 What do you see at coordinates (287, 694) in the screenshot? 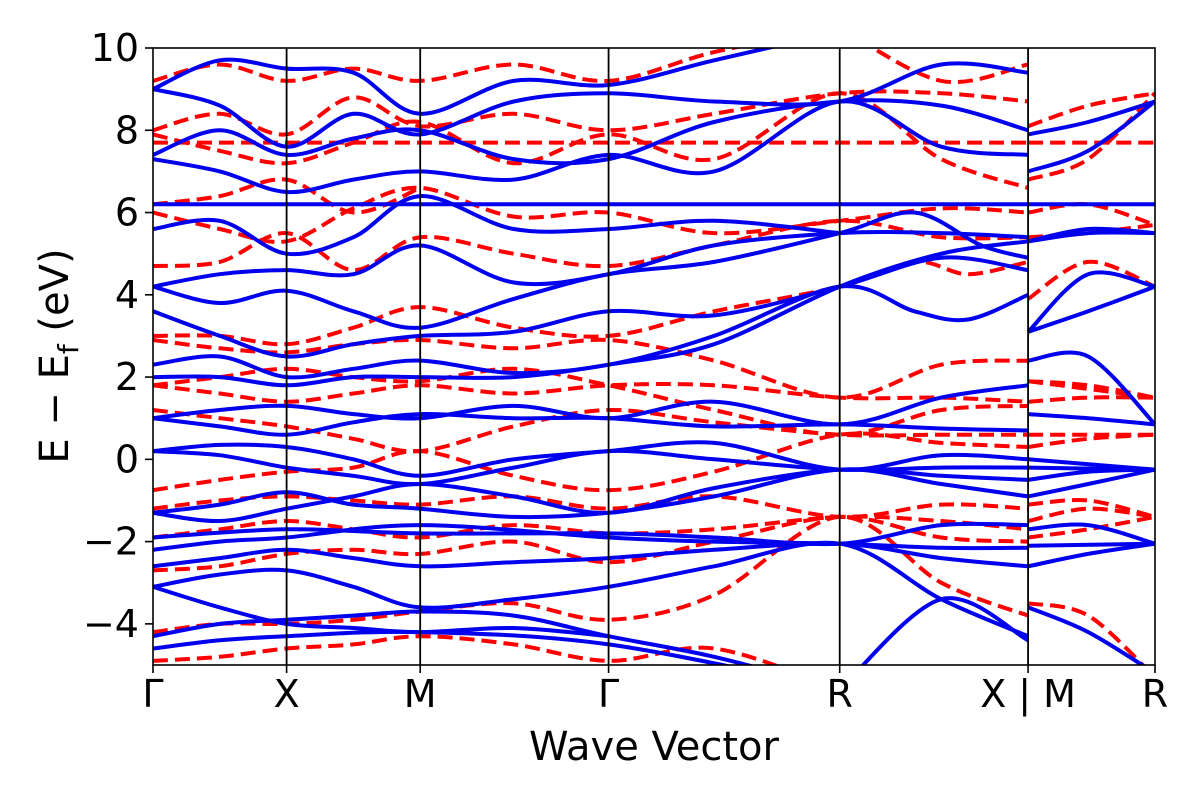
I see `x-tick-label-2: X` at bounding box center [287, 694].